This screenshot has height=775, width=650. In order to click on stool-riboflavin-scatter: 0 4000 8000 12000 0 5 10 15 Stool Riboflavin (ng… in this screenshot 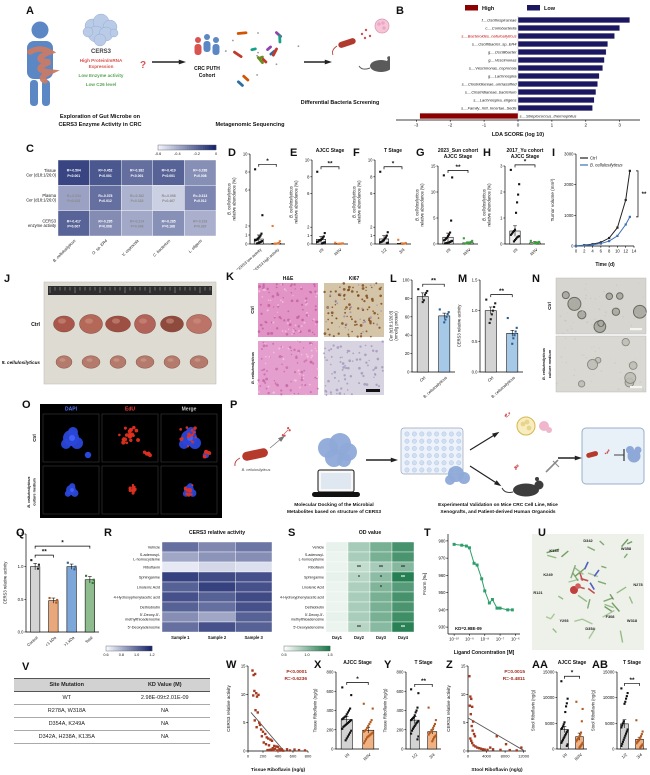, I will do `click(488, 719)`.